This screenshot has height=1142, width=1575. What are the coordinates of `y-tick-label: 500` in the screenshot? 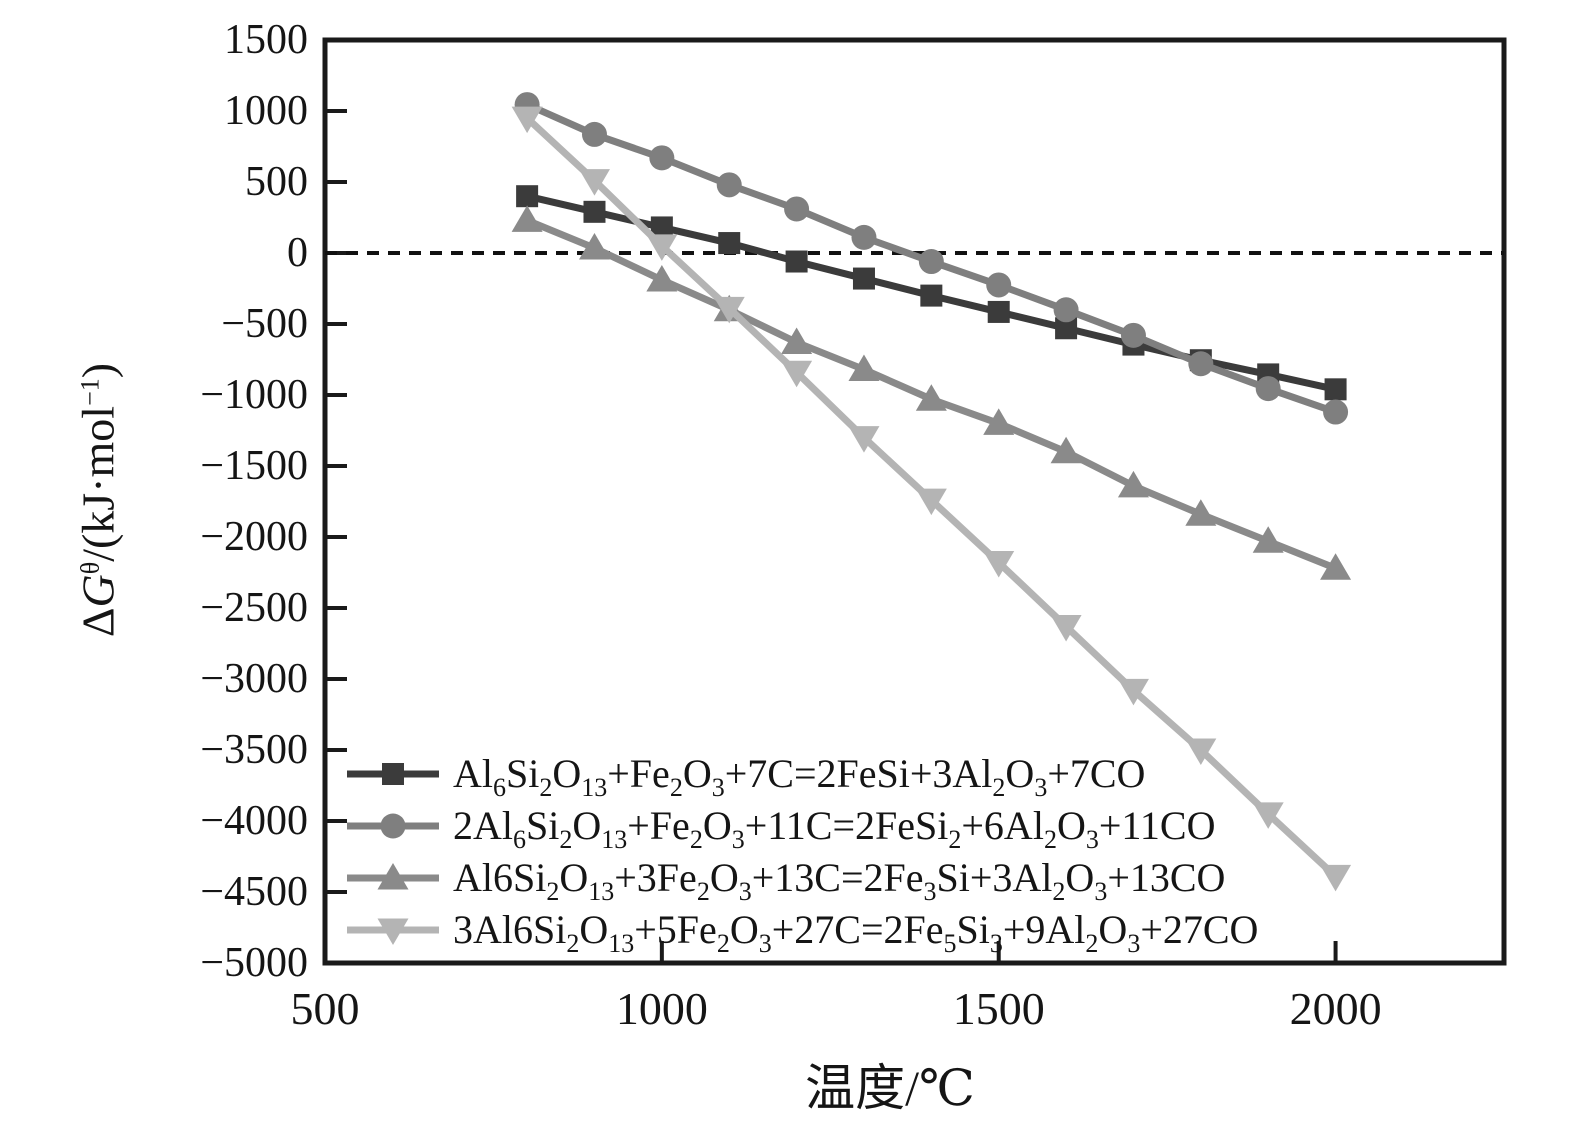 It's located at (276, 182).